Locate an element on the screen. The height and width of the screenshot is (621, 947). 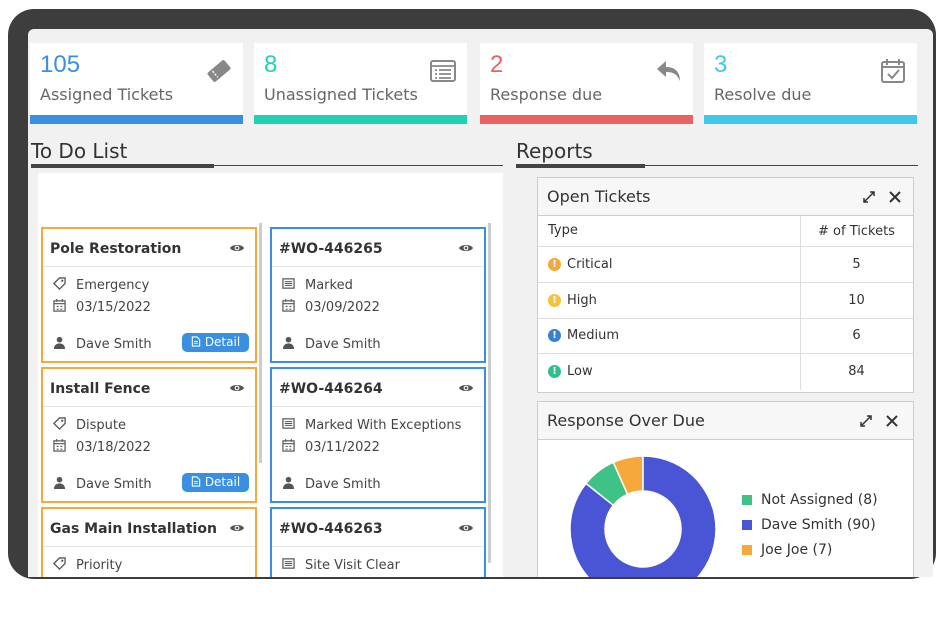
priority-type-cell: ! Medium is located at coordinates (583, 335).